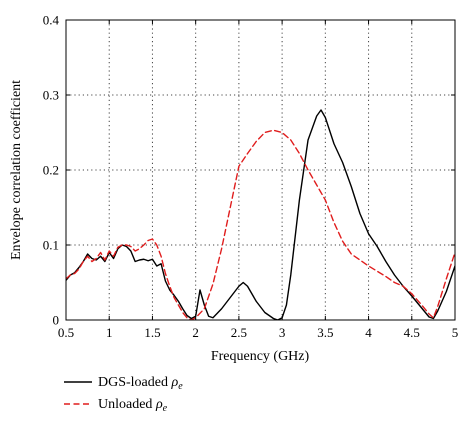  What do you see at coordinates (412, 332) in the screenshot?
I see `x-tick-label: 4.5` at bounding box center [412, 332].